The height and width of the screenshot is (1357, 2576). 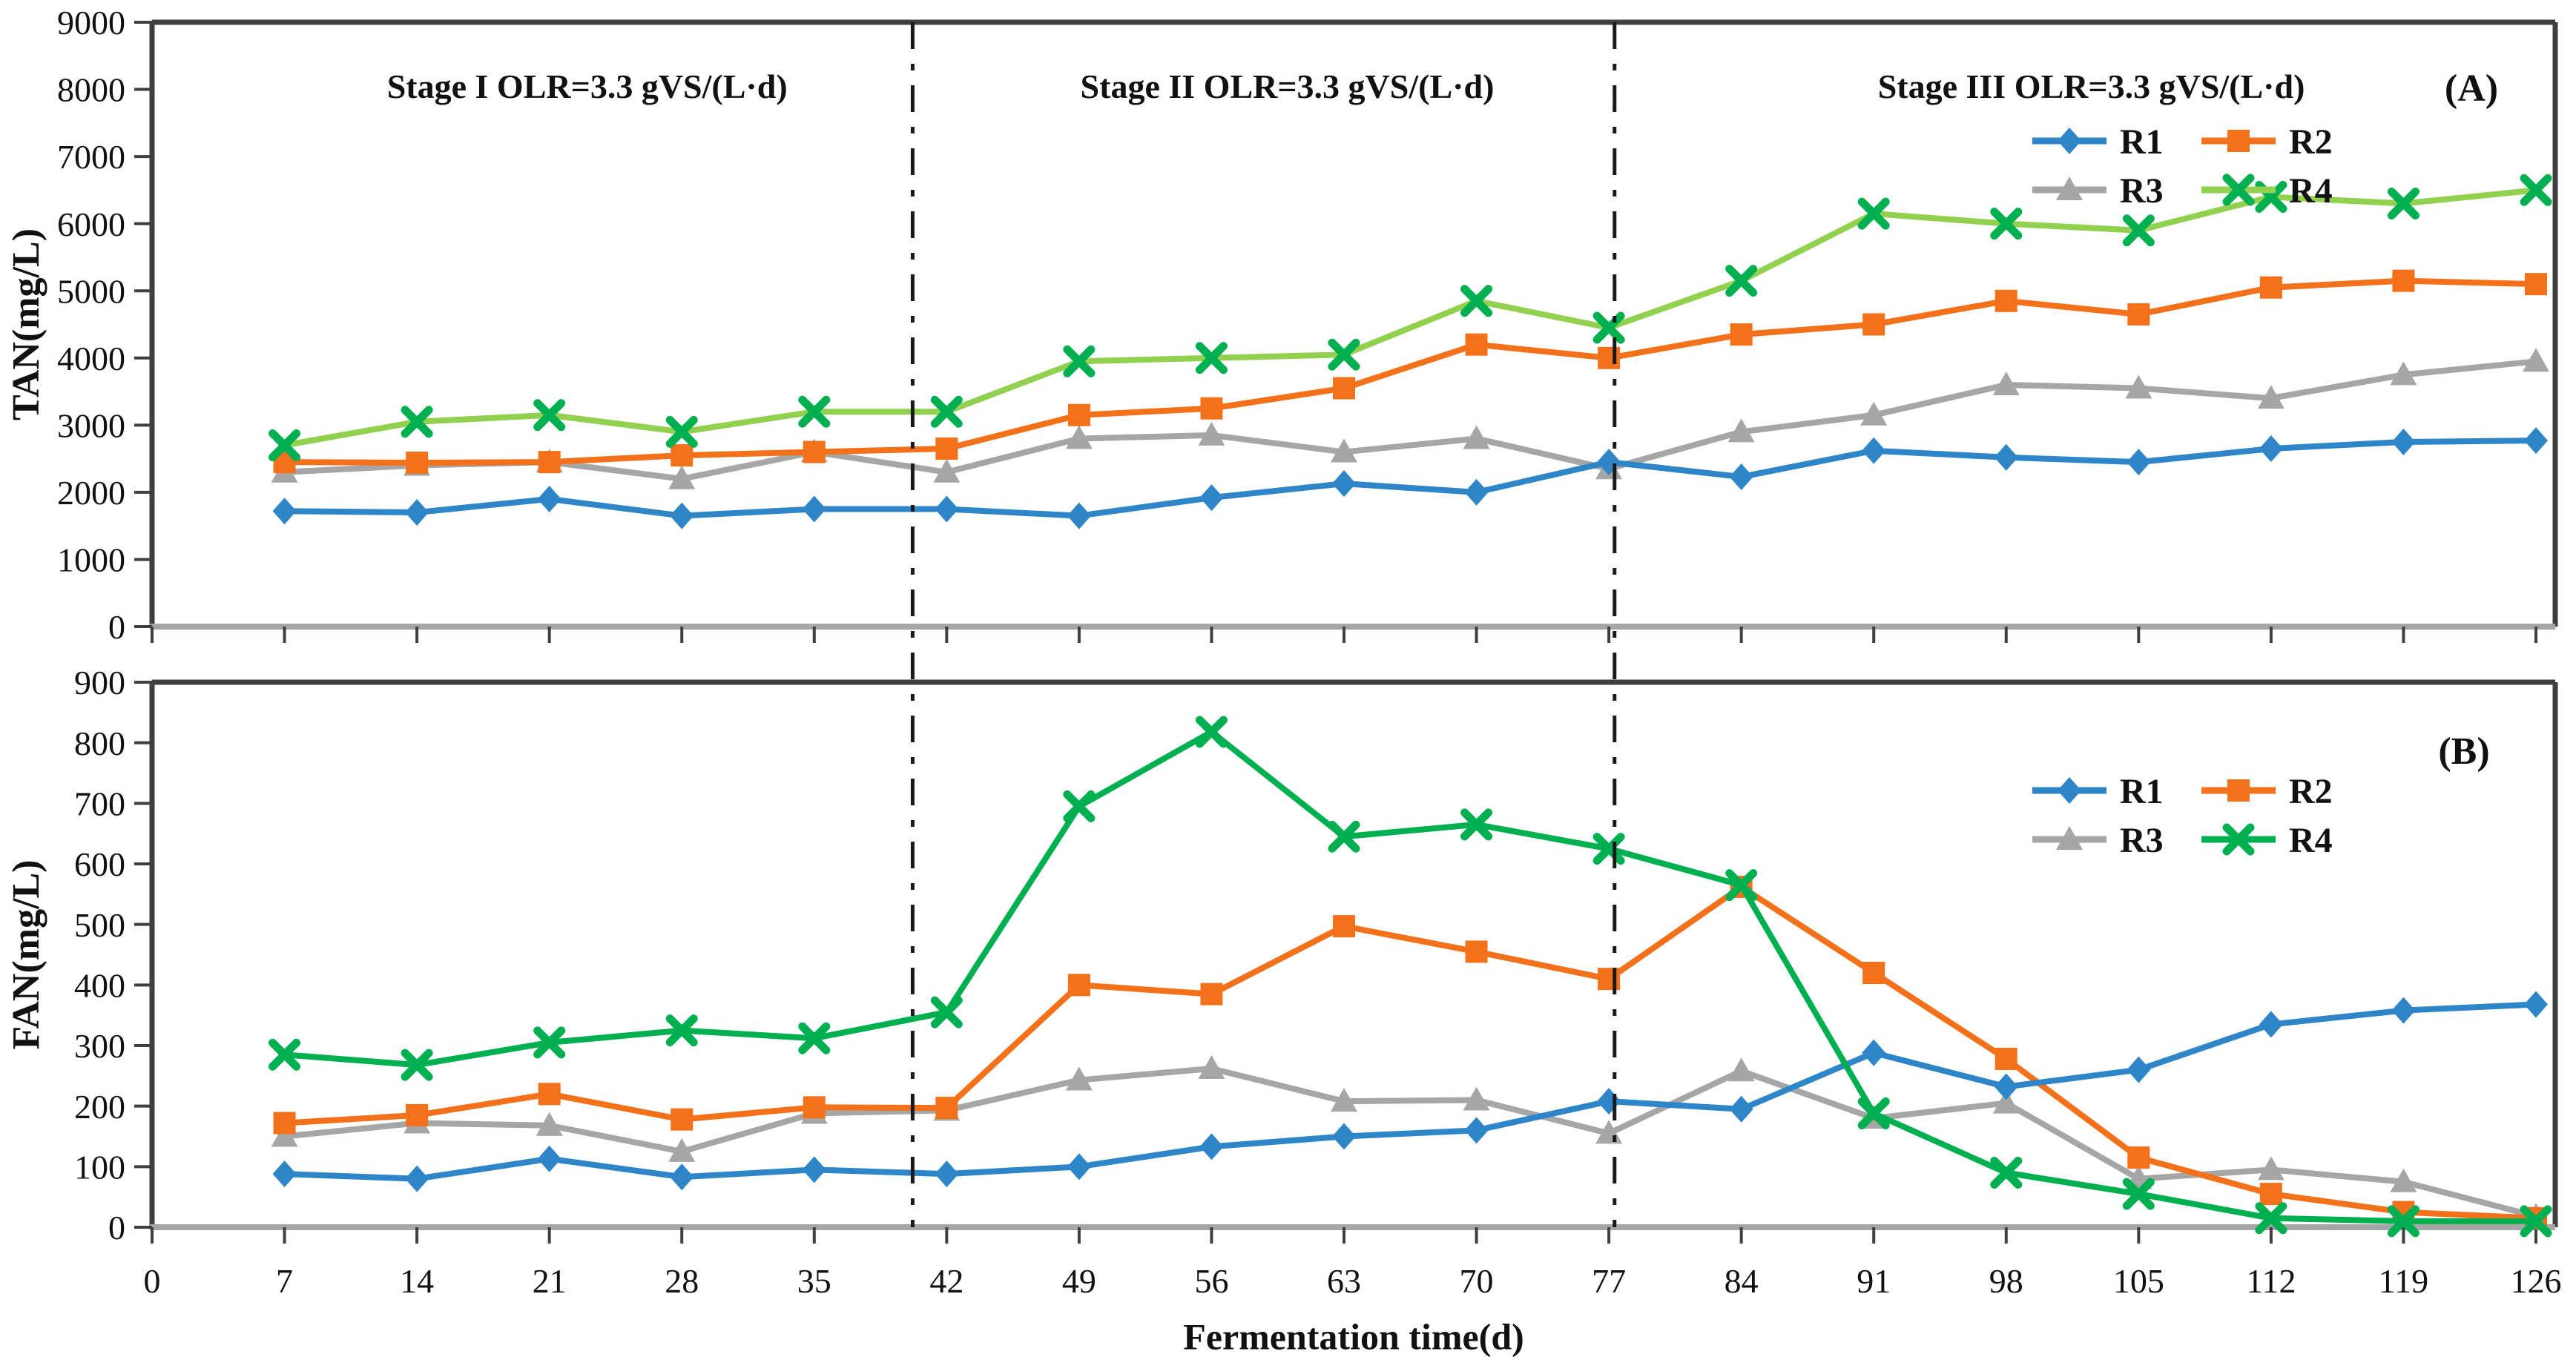 I want to click on series-R2, so click(x=1410, y=372).